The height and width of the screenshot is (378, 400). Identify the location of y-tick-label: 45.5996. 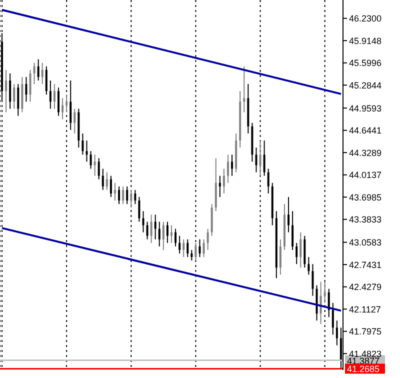
(365, 63).